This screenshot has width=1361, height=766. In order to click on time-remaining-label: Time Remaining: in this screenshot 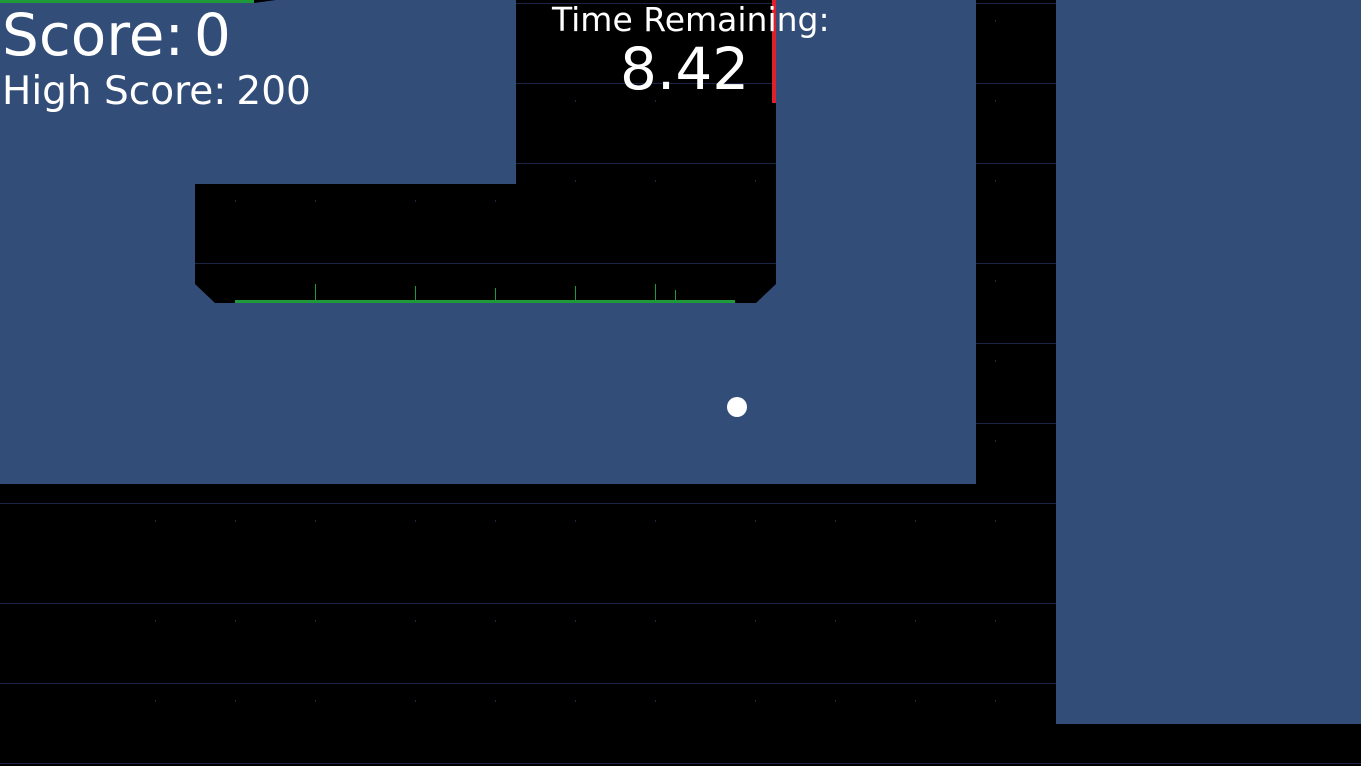, I will do `click(691, 19)`.